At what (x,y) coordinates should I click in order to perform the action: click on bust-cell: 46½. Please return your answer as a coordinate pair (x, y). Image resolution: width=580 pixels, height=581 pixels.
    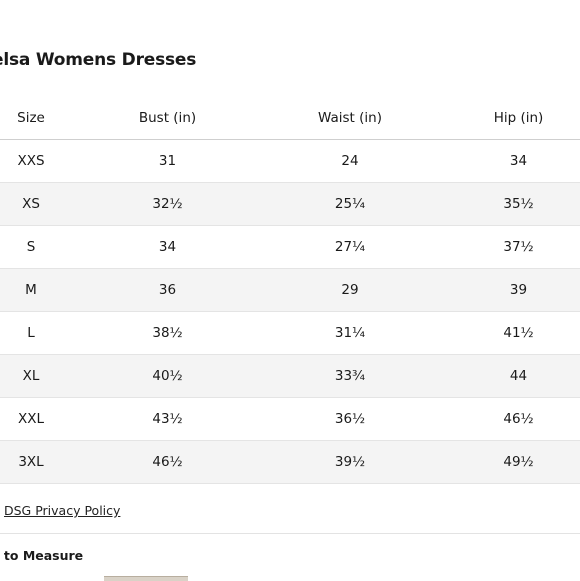
    Looking at the image, I should click on (167, 462).